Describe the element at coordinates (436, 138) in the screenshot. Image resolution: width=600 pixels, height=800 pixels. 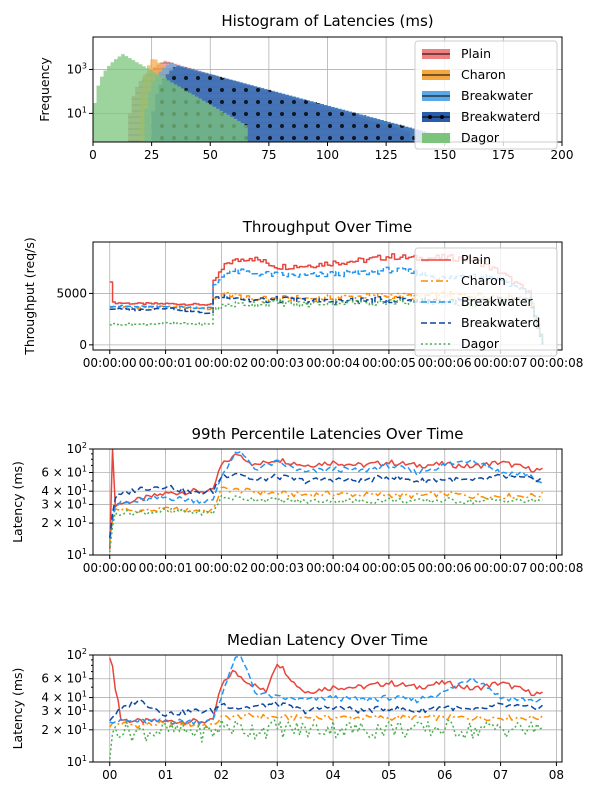
I see `legend-swatch` at that location.